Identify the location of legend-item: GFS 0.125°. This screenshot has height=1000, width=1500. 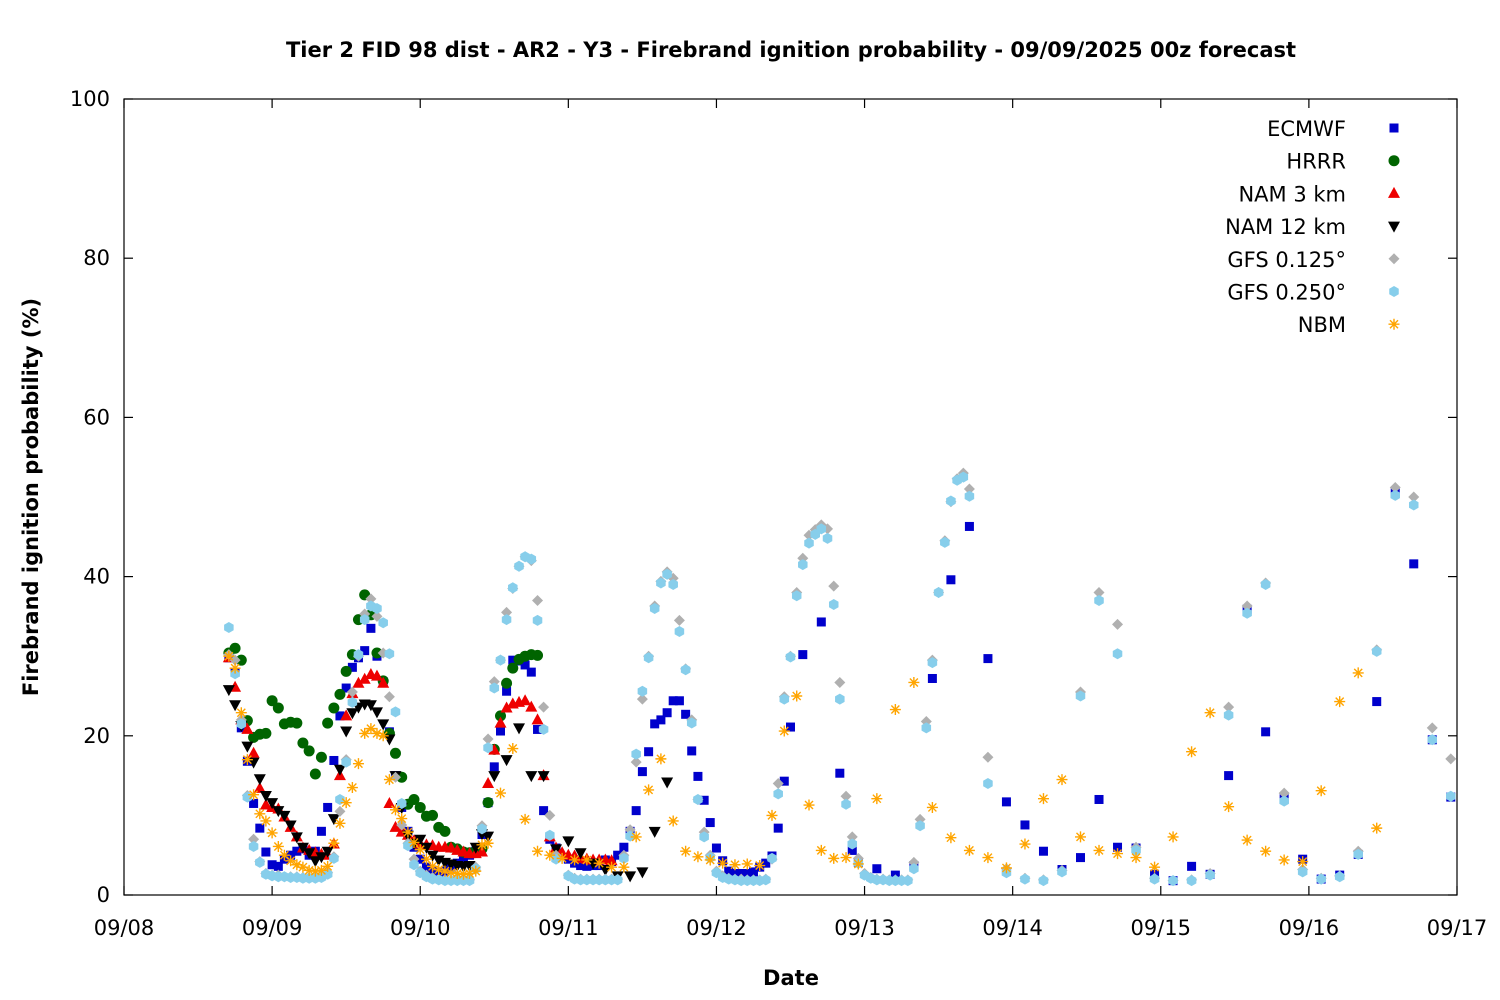
(1313, 260).